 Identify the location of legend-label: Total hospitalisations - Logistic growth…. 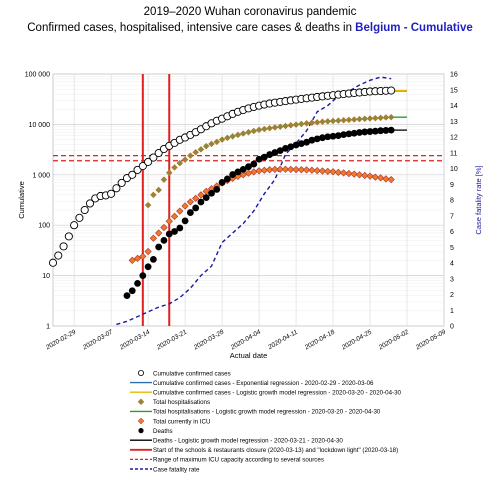
(267, 412).